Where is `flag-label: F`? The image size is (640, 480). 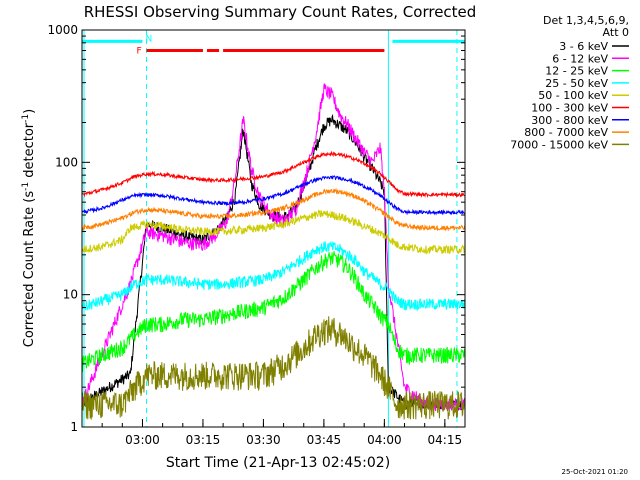
flag-label: F is located at coordinates (139, 51).